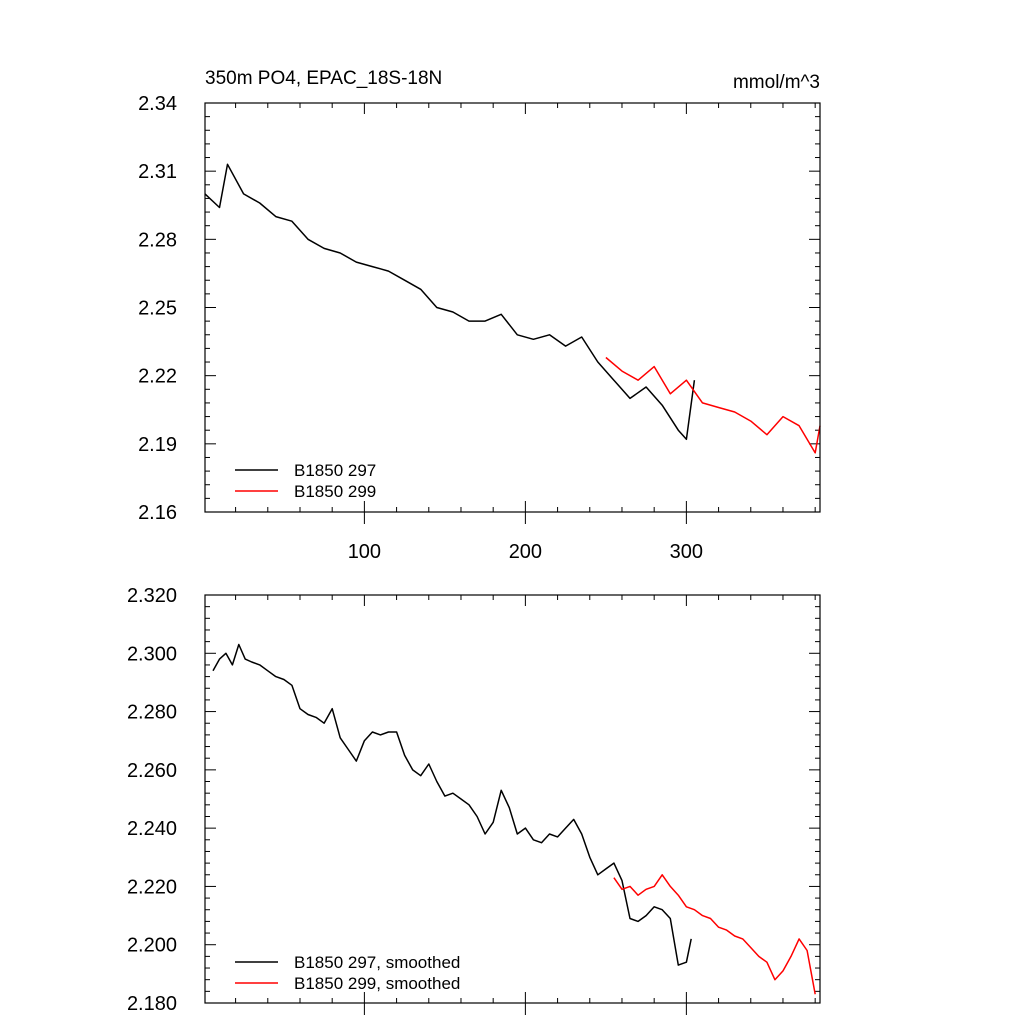 The height and width of the screenshot is (1024, 1024). Describe the element at coordinates (157, 104) in the screenshot. I see `top-ytick-label: 2.34` at that location.